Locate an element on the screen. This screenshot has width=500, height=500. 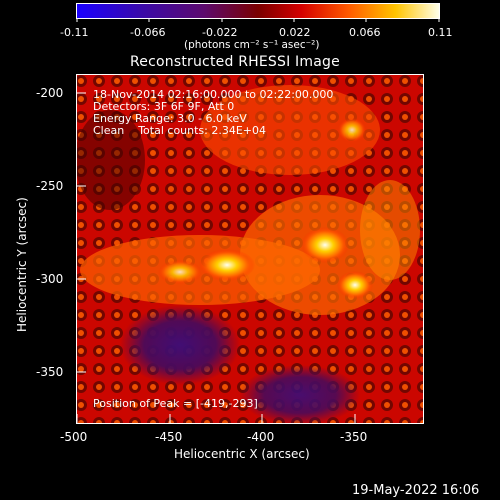
colorbar-tick-label: -0.022 is located at coordinates (220, 32).